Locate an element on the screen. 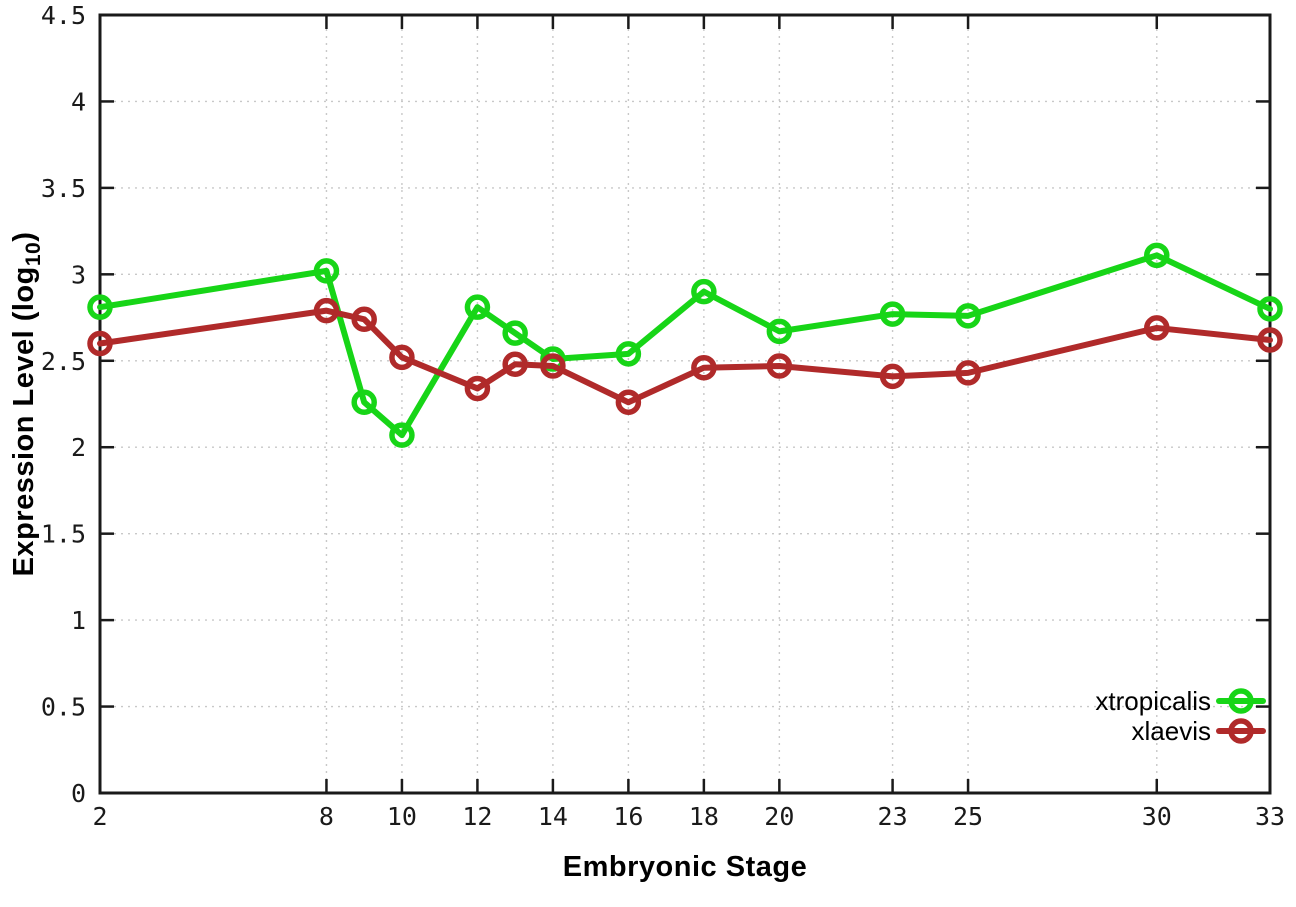 The height and width of the screenshot is (907, 1296). x-tick-label: 8 is located at coordinates (326, 816).